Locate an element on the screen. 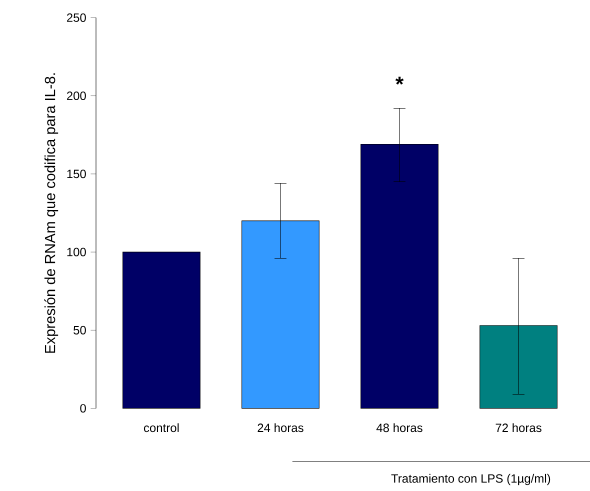 This screenshot has width=590, height=491. y-tick-label: 150 is located at coordinates (76, 174).